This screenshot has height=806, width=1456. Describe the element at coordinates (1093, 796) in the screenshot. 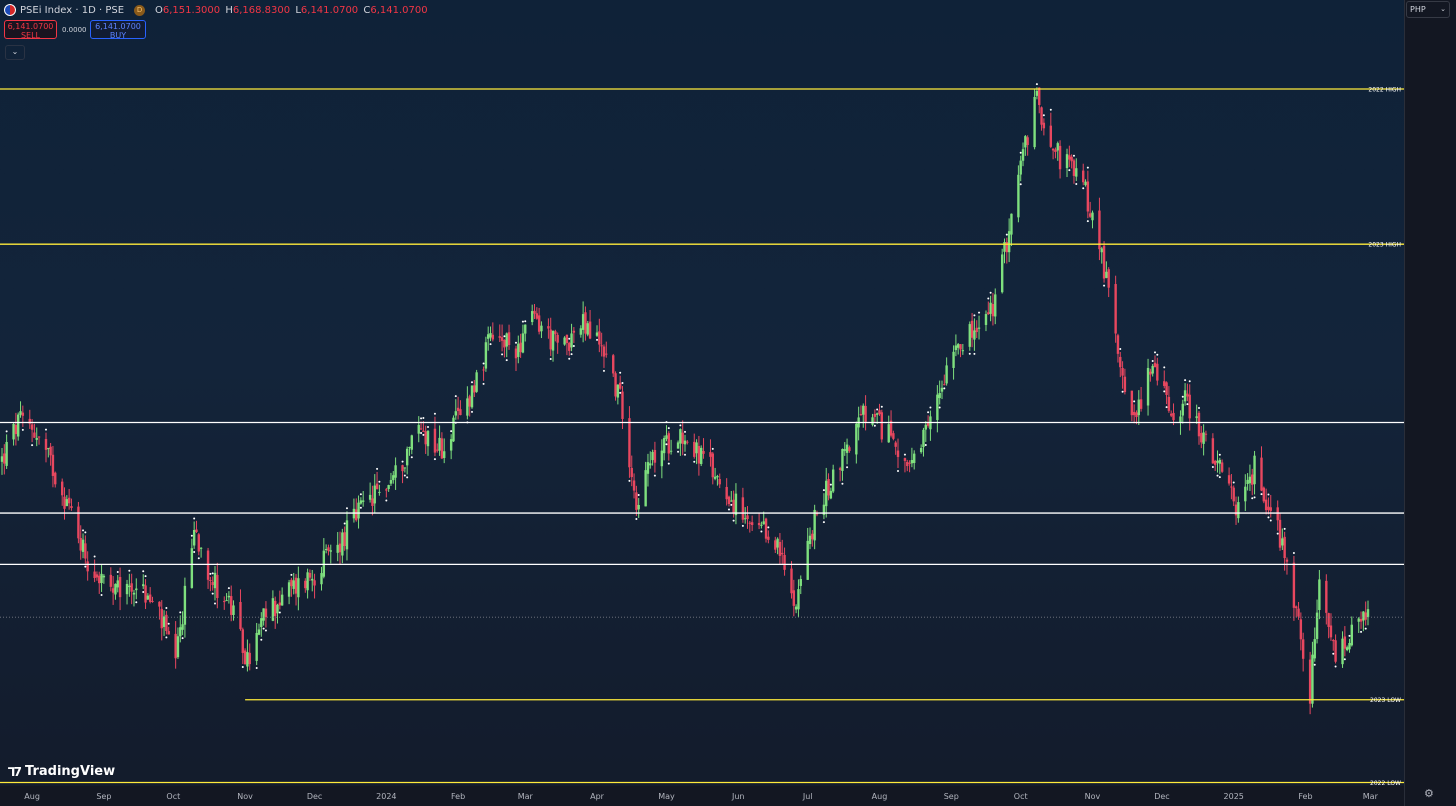

I see `x-tick-label: Nov` at that location.